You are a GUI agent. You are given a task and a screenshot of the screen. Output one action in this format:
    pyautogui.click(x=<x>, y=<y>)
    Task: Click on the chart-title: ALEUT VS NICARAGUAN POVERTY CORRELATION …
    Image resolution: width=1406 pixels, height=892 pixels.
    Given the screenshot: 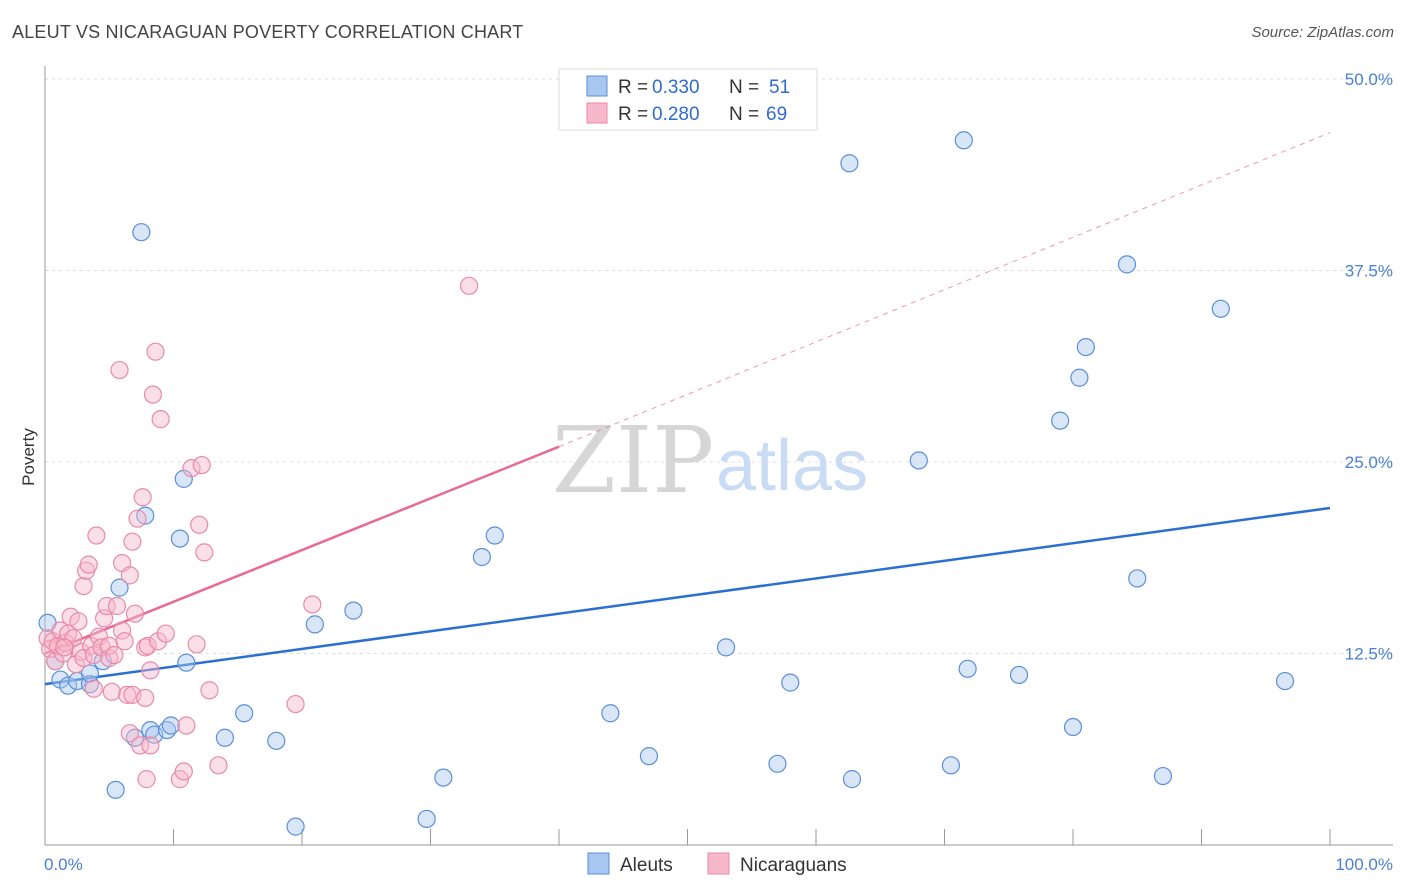 What is the action you would take?
    pyautogui.click(x=268, y=32)
    